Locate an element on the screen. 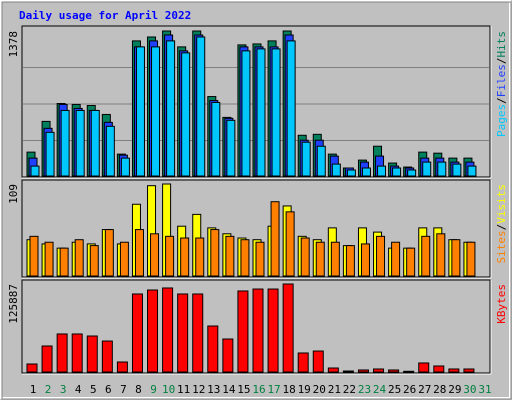 The height and width of the screenshot is (400, 512). x-tick-label: 17 is located at coordinates (273, 389).